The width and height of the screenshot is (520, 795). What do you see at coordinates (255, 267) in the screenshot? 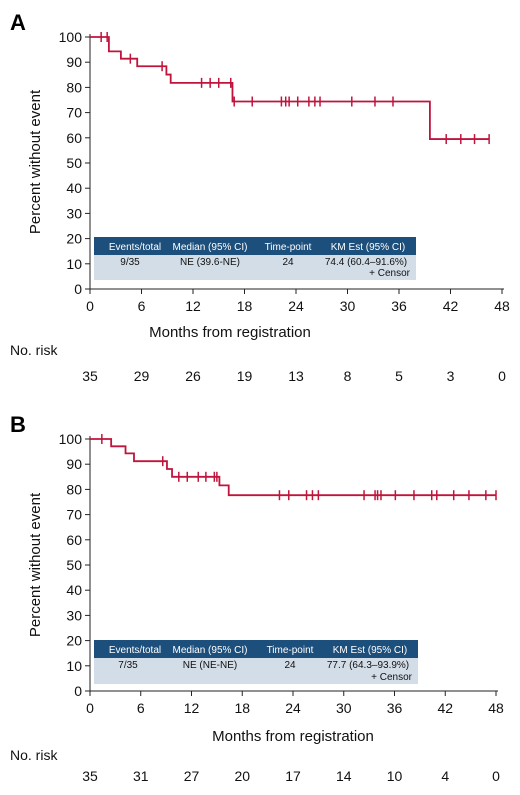
I see `panel-a-table-body-bg` at bounding box center [255, 267].